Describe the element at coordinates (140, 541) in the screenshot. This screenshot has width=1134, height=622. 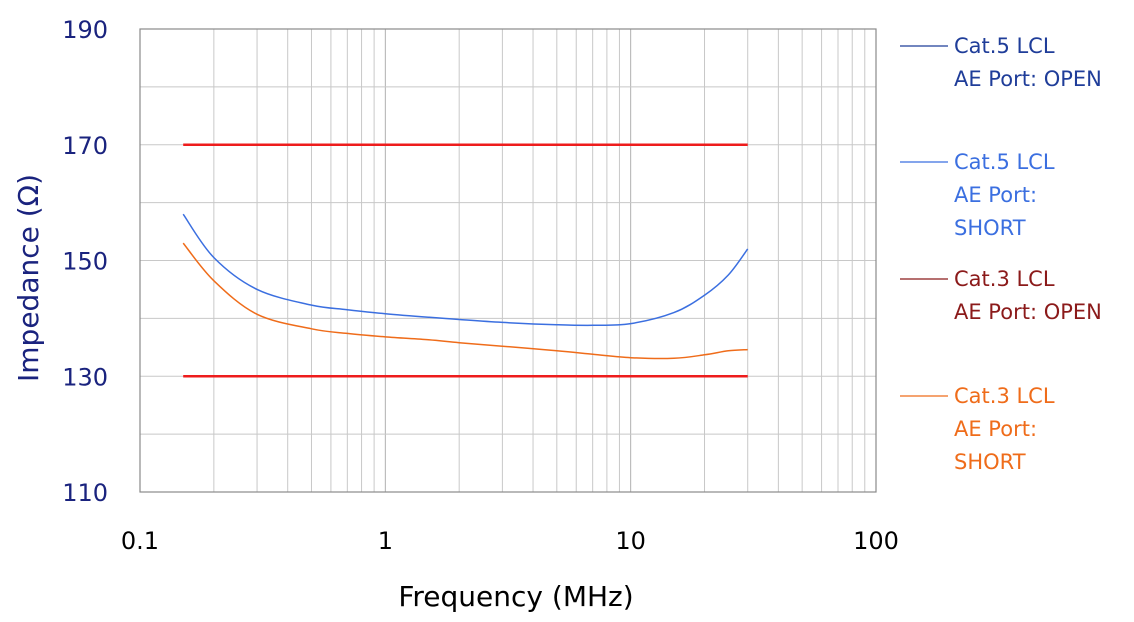
I see `x-tick-label: 0.1` at that location.